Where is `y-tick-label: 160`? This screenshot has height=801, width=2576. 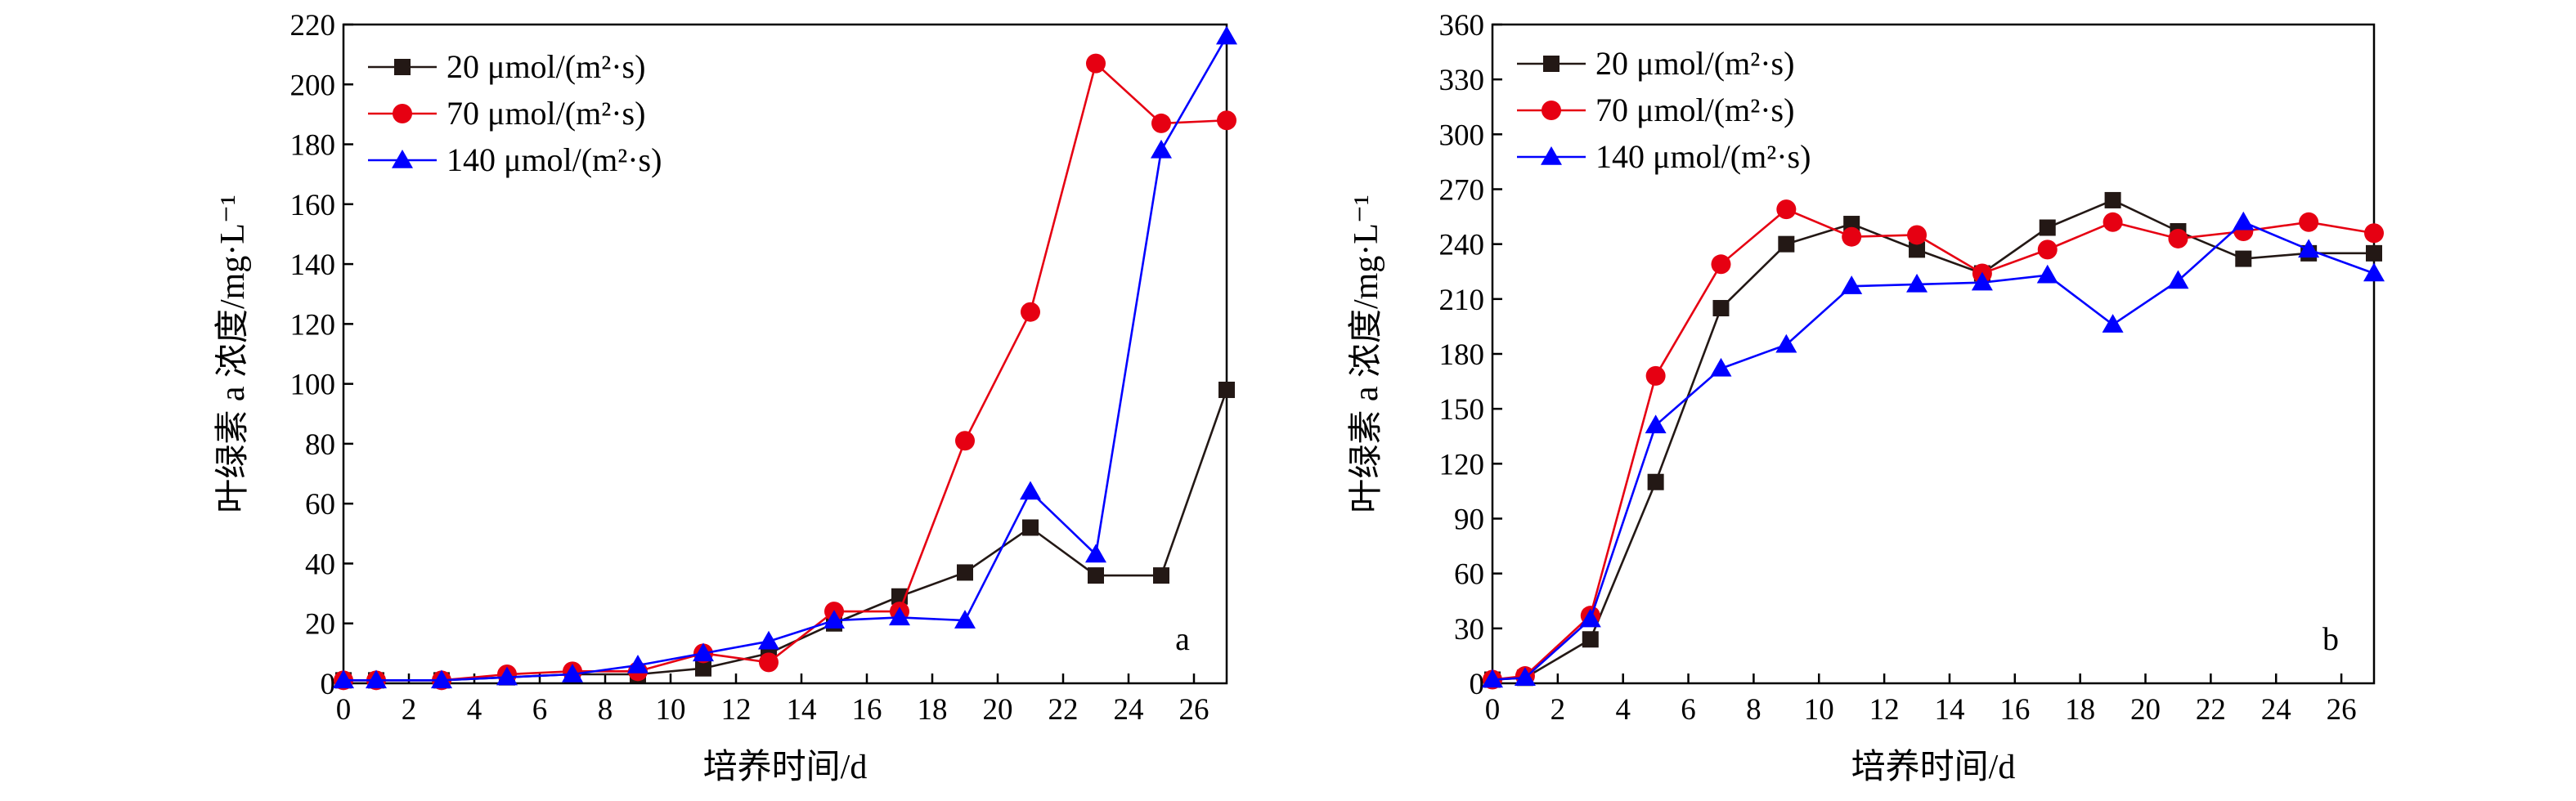 y-tick-label: 160 is located at coordinates (313, 206).